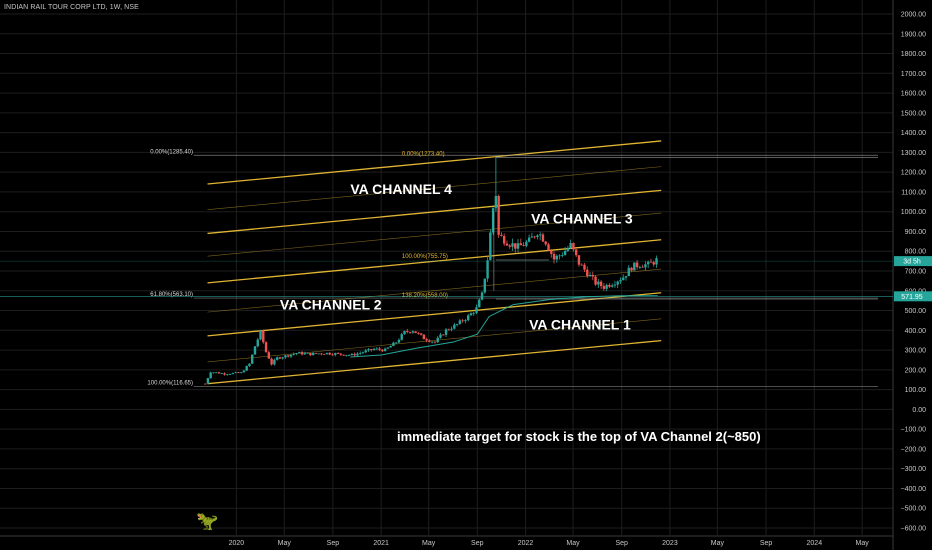 The height and width of the screenshot is (550, 932). I want to click on fib-level-label: 61.80%(563.10), so click(171, 295).